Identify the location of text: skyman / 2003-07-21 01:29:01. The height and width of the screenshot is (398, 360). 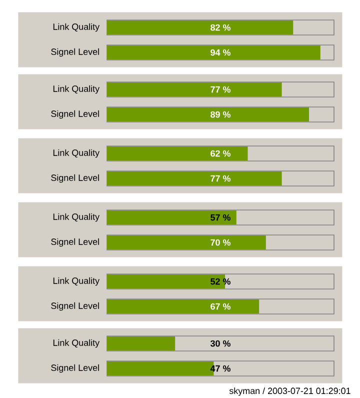
(289, 391).